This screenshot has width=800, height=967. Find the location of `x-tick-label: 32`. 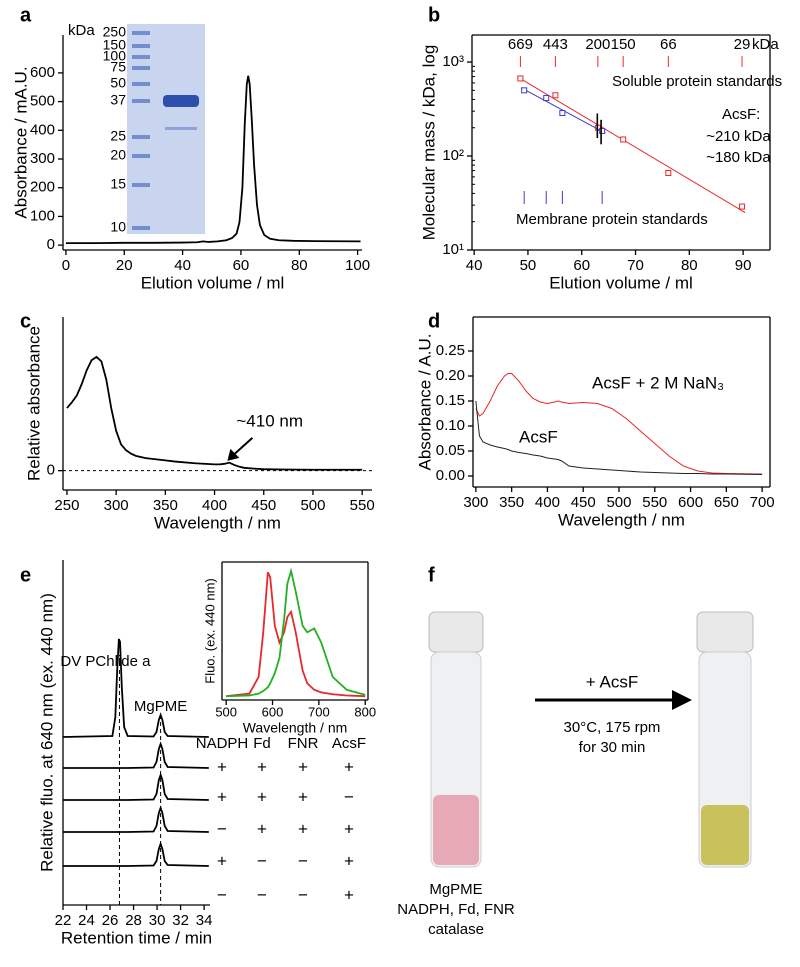

x-tick-label: 32 is located at coordinates (180, 920).